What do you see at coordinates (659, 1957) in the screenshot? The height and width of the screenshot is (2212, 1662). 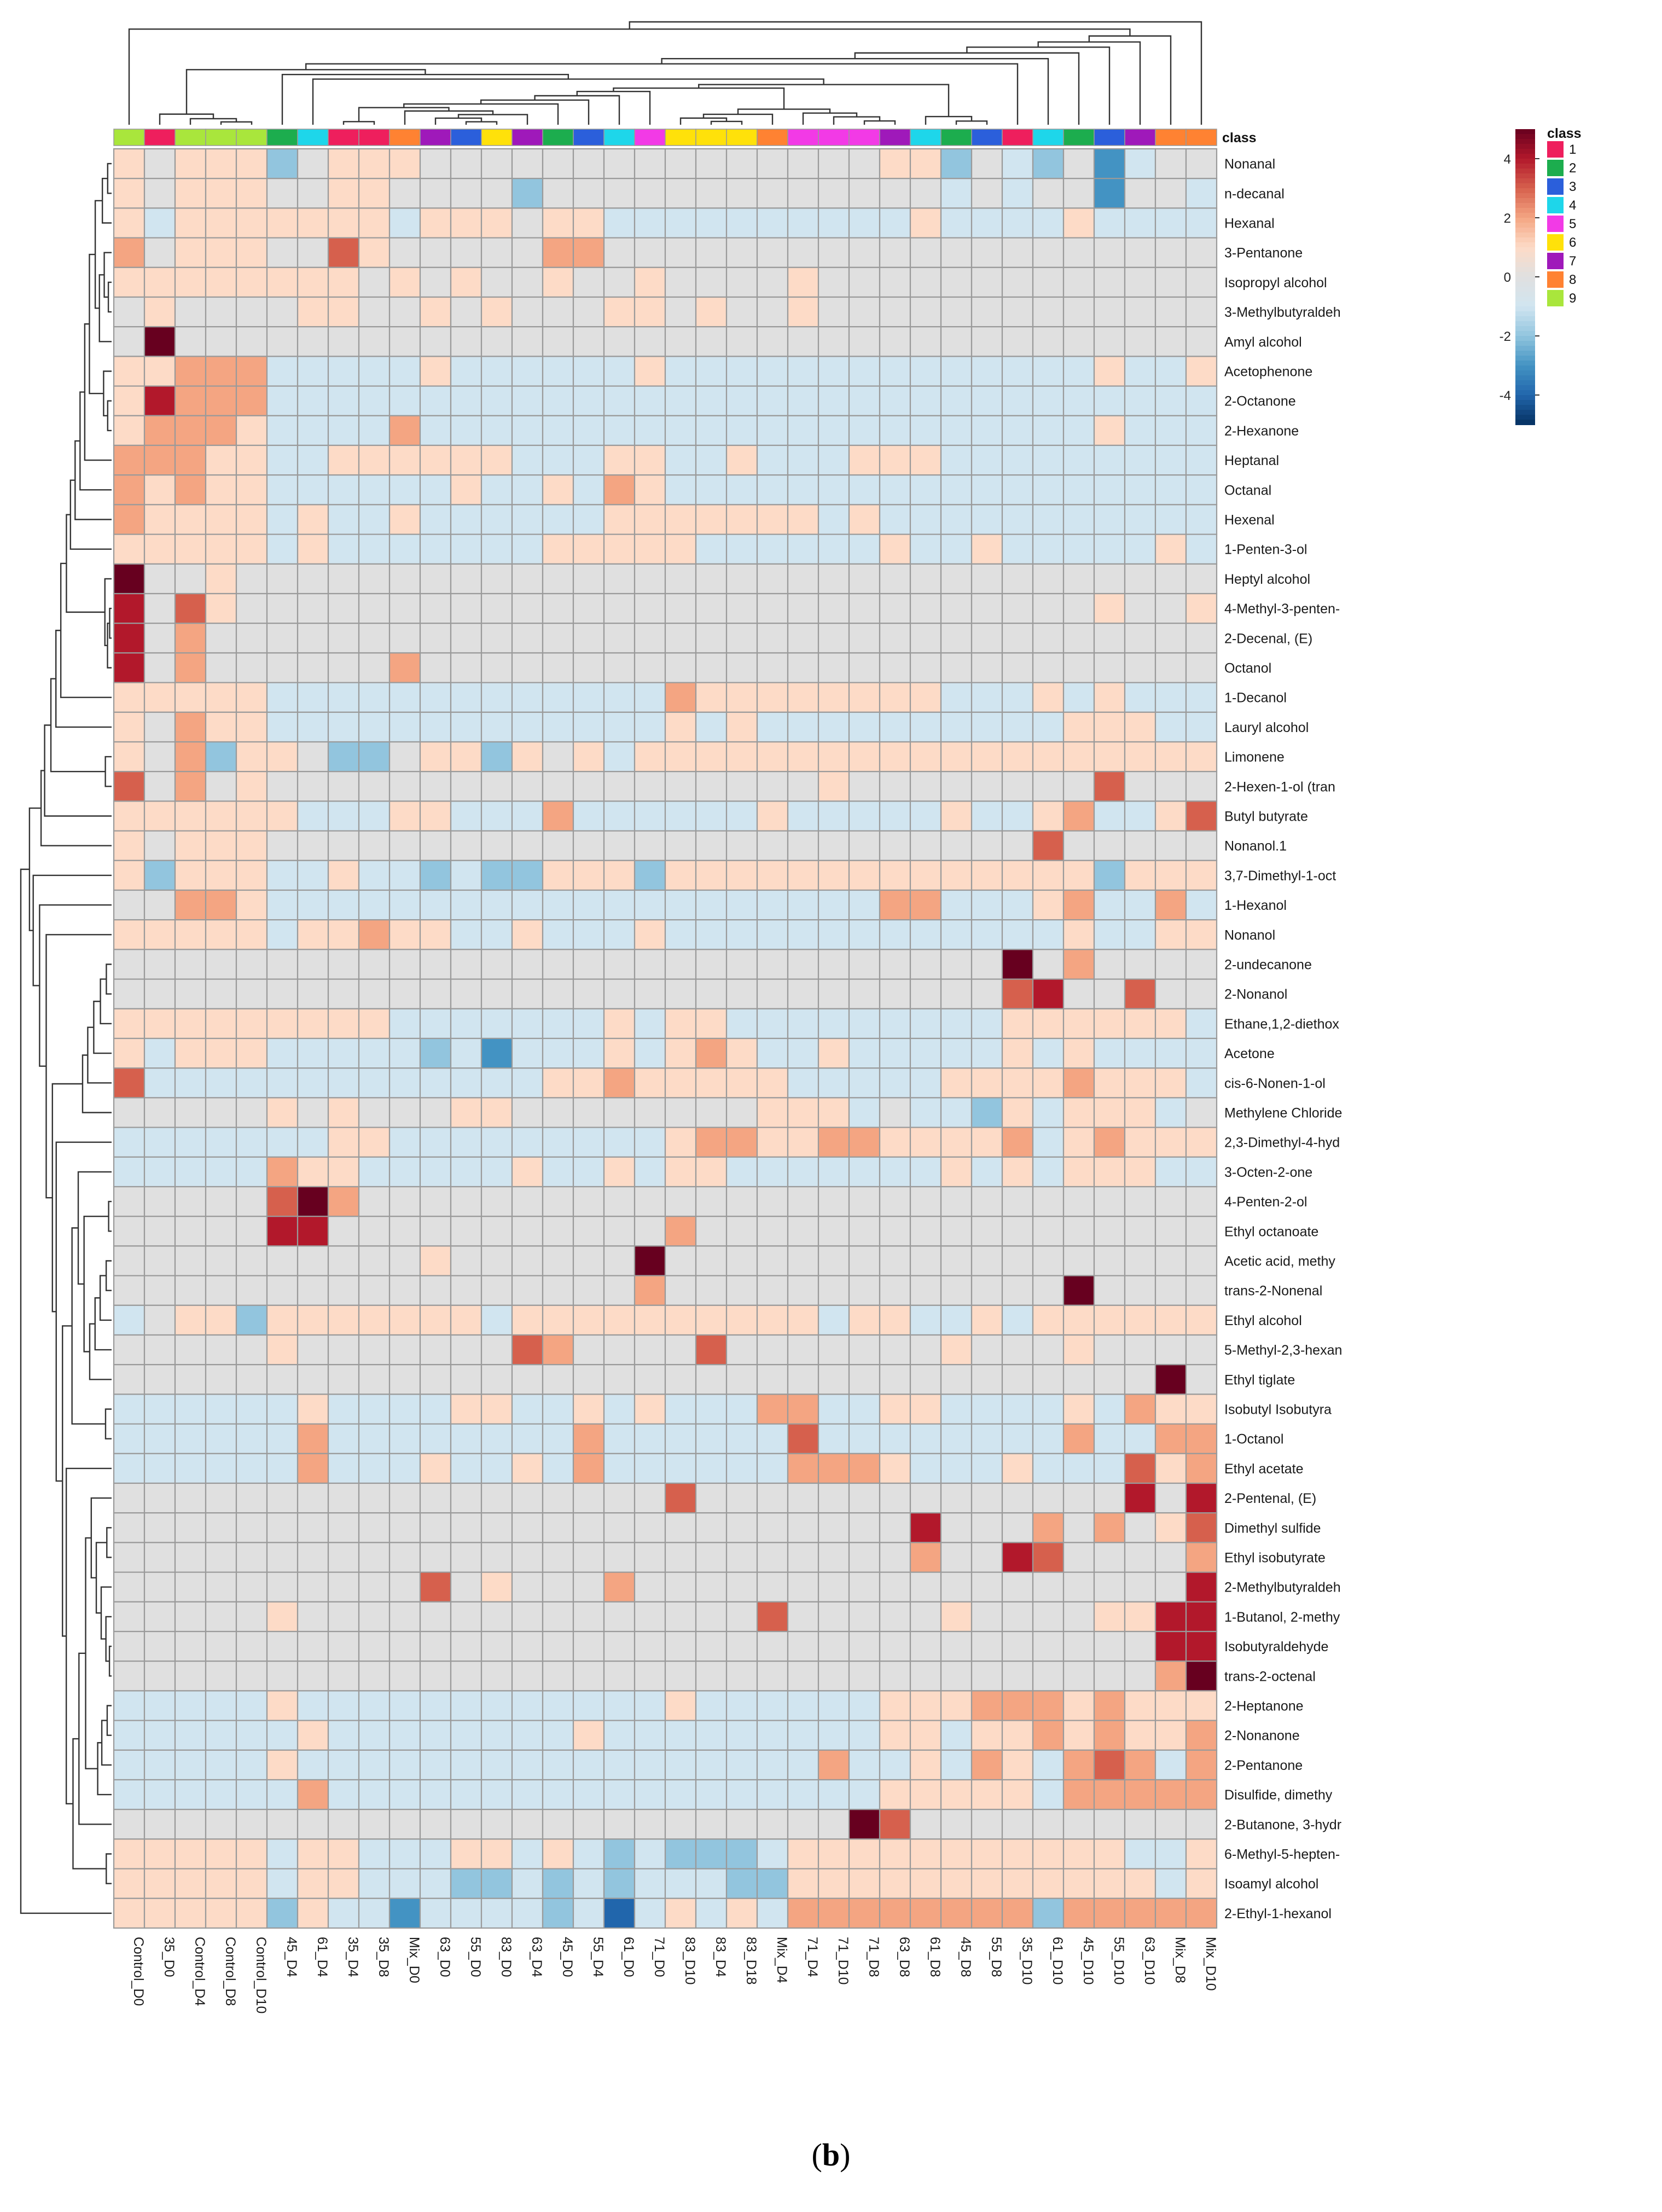 I see `sample-label: 71_D0` at bounding box center [659, 1957].